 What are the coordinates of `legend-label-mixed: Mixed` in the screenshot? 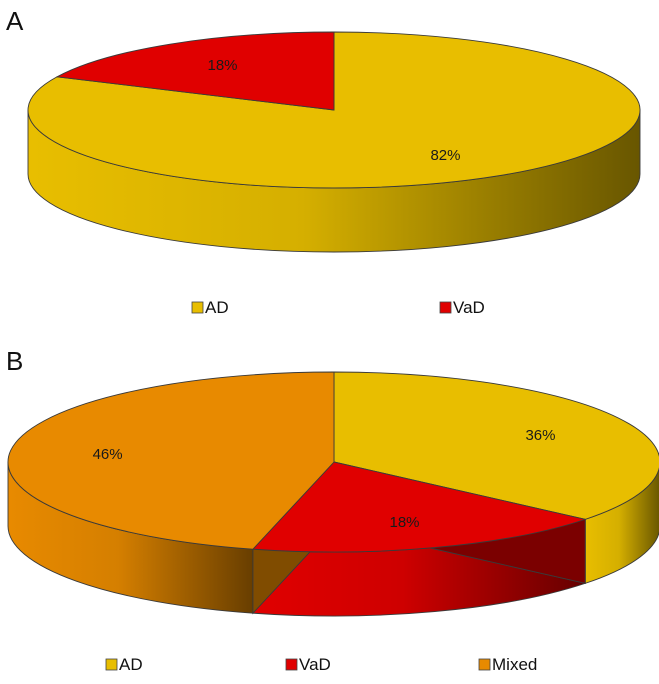 It's located at (514, 664).